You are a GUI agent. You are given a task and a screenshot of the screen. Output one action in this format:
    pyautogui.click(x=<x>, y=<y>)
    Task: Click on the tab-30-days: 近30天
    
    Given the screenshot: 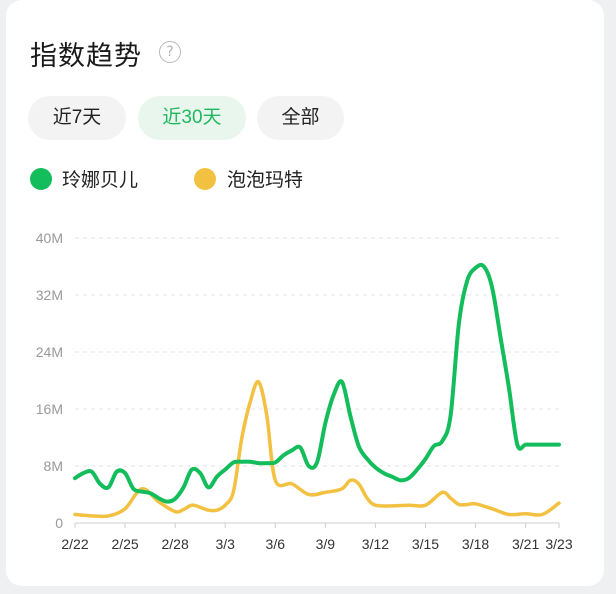 What is the action you would take?
    pyautogui.click(x=192, y=118)
    